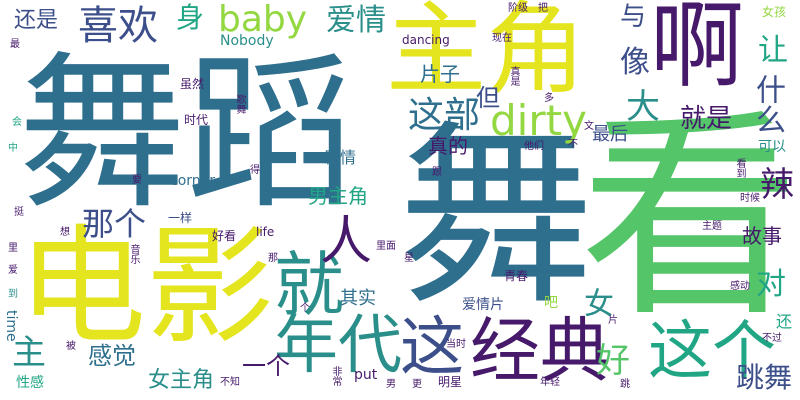 This screenshot has height=400, width=800. What do you see at coordinates (784, 321) in the screenshot?
I see `word-hai: 还` at bounding box center [784, 321].